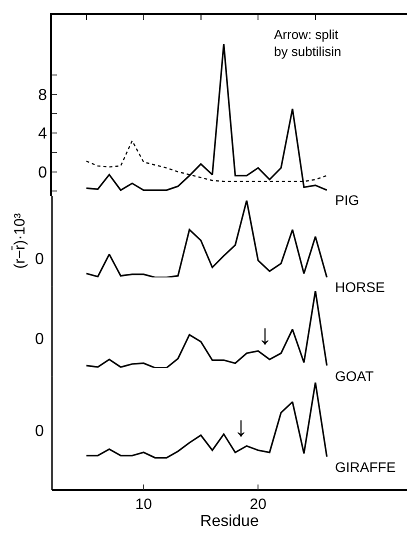  What do you see at coordinates (43, 95) in the screenshot?
I see `y-tick-label: 8` at bounding box center [43, 95].